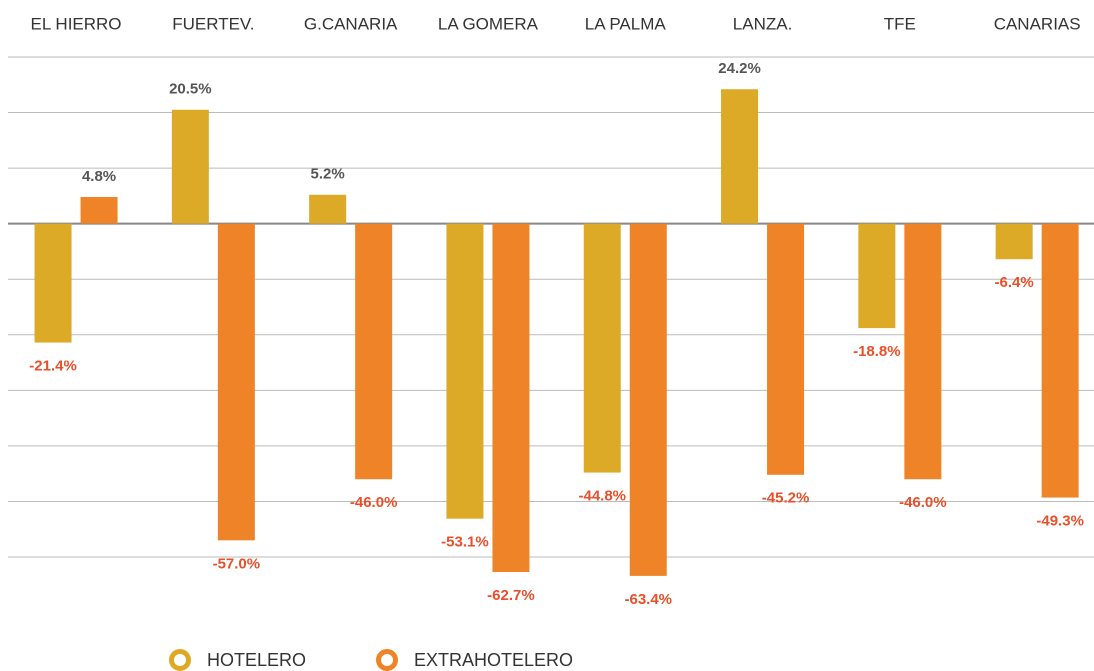 The width and height of the screenshot is (1094, 671). Describe the element at coordinates (213, 23) in the screenshot. I see `x-category-label: FUERTEV.` at that location.